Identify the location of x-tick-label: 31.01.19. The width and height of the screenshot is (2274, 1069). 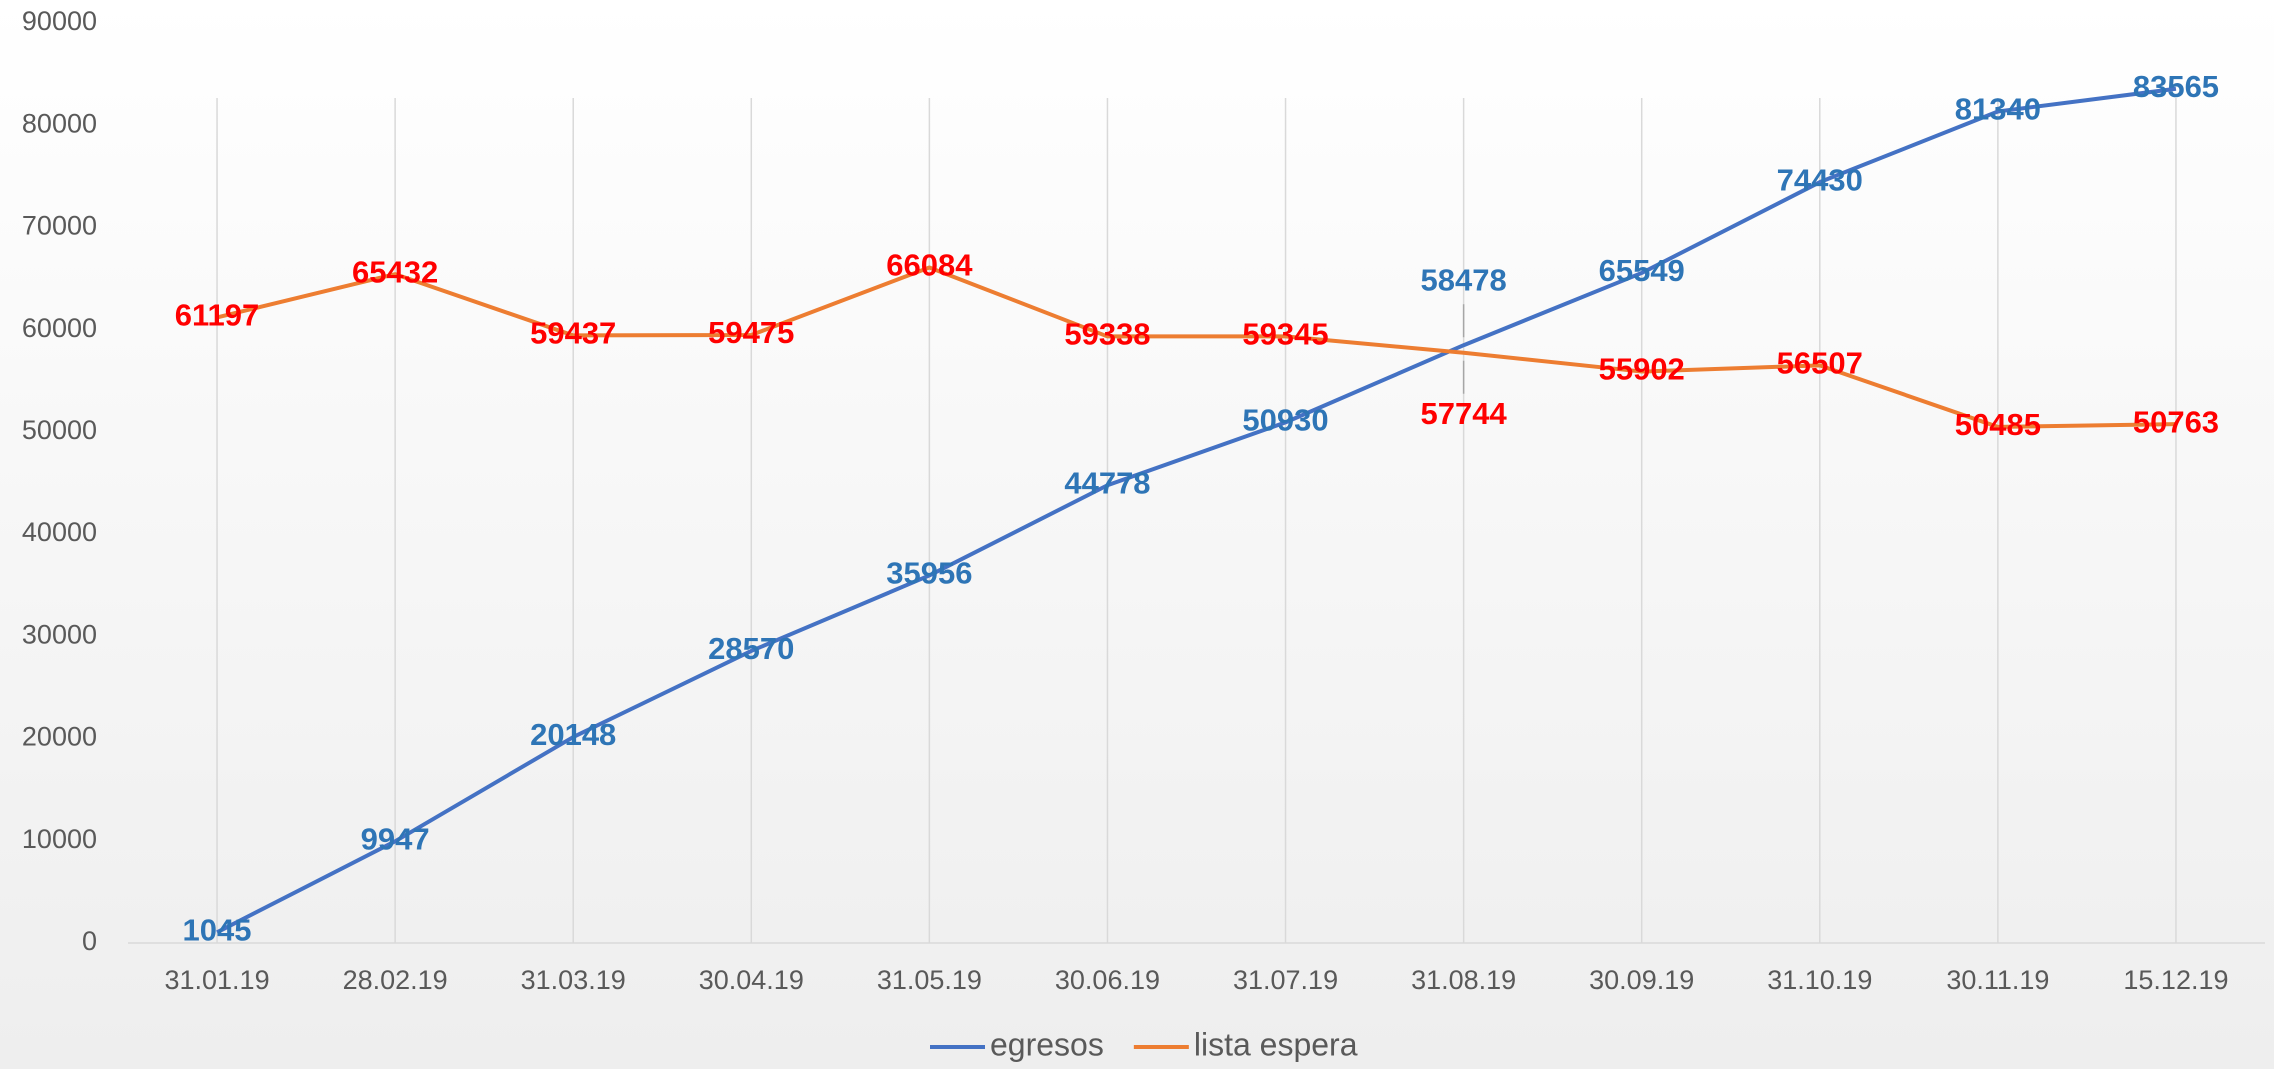
(216, 980).